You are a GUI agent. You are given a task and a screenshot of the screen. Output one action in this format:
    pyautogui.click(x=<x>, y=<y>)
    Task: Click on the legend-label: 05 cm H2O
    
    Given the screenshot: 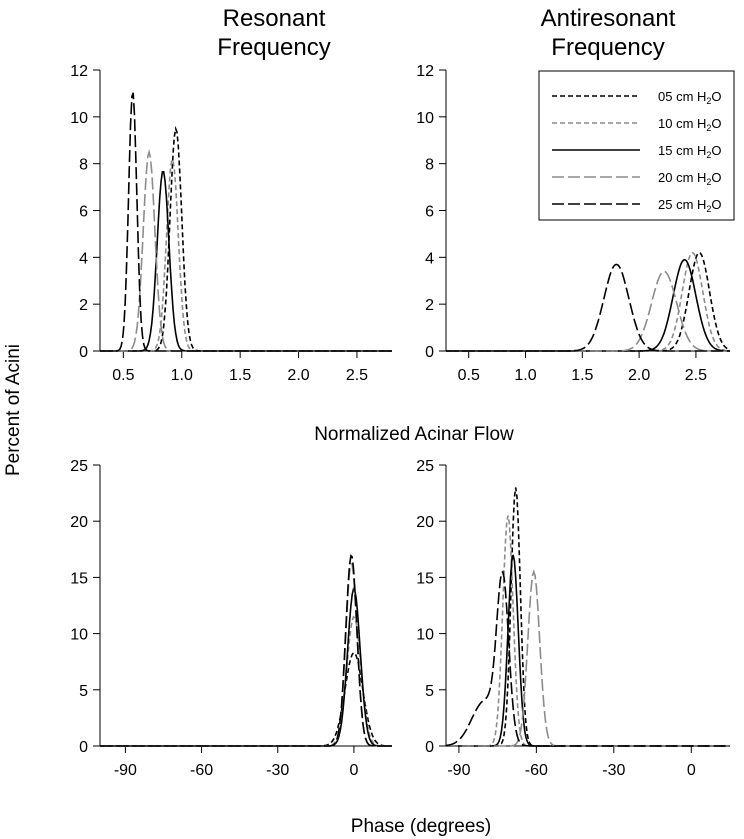 What is the action you would take?
    pyautogui.click(x=690, y=97)
    